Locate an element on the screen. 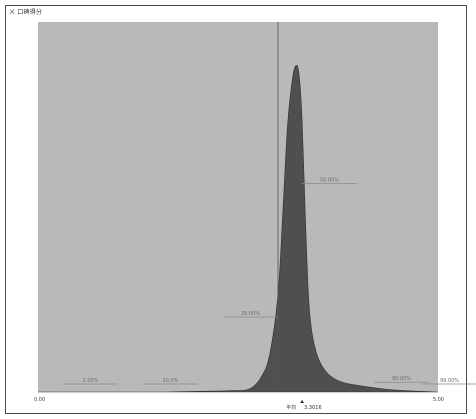 Image resolution: width=476 pixels, height=419 pixels. mean-label: 平均 is located at coordinates (291, 407).